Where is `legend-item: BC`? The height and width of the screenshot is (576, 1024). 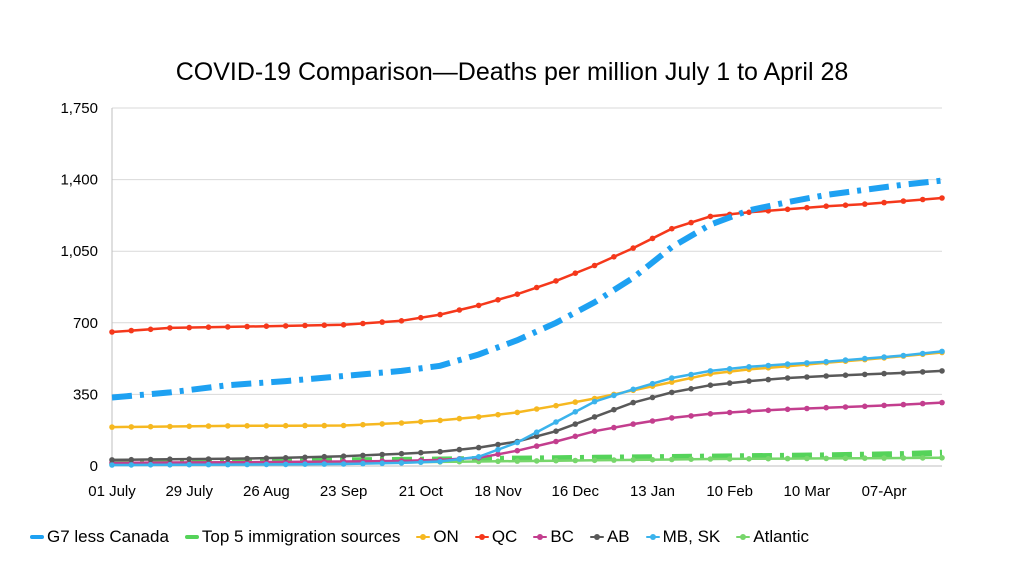
legend-item: BC is located at coordinates (553, 537).